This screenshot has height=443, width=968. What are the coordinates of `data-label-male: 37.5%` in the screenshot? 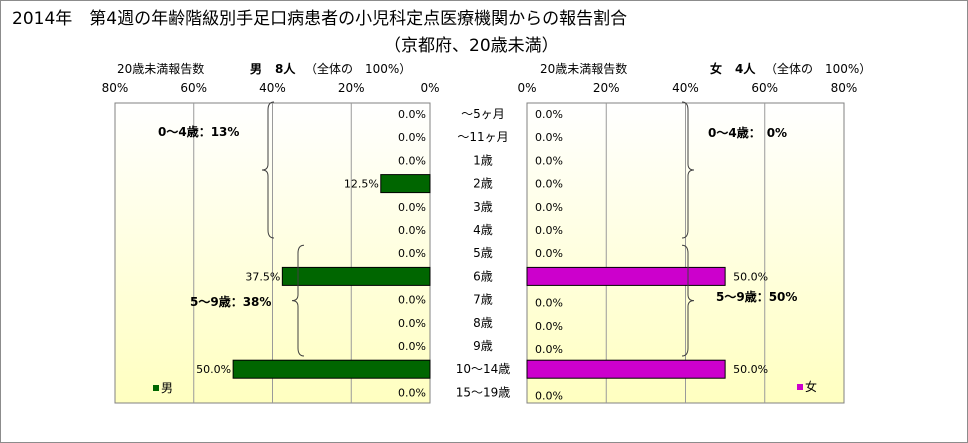 It's located at (262, 276).